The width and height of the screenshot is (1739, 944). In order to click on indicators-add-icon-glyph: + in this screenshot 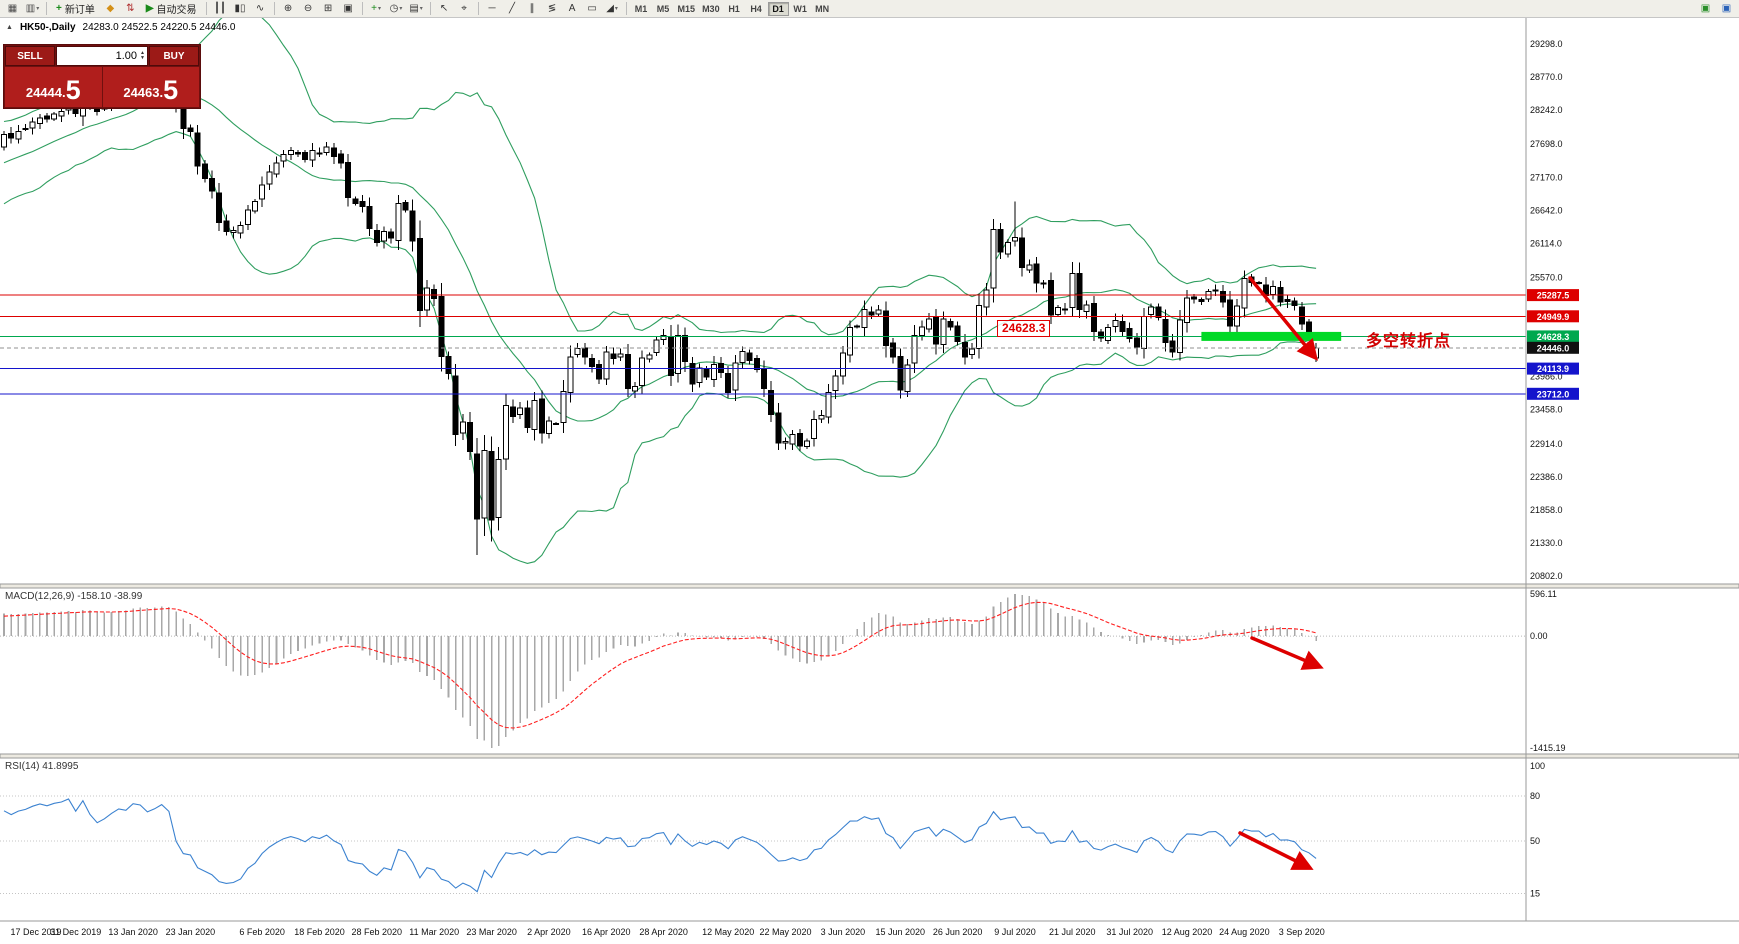, I will do `click(374, 8)`.